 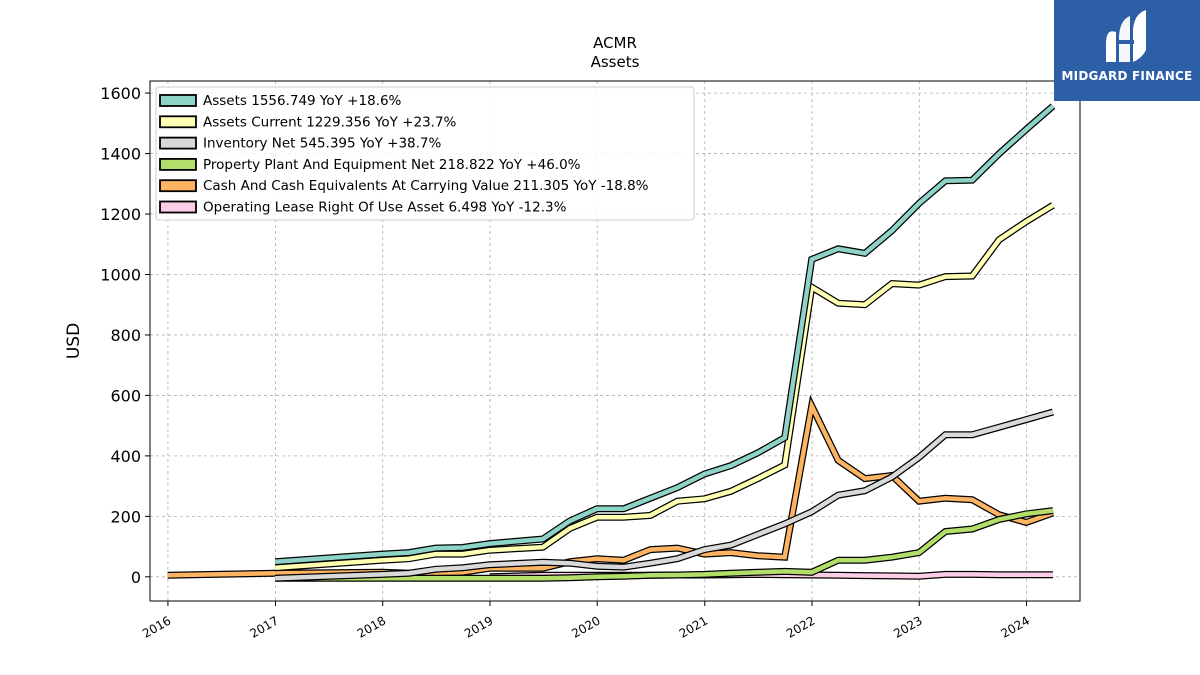 What do you see at coordinates (264, 626) in the screenshot?
I see `x-tick-label: 2017` at bounding box center [264, 626].